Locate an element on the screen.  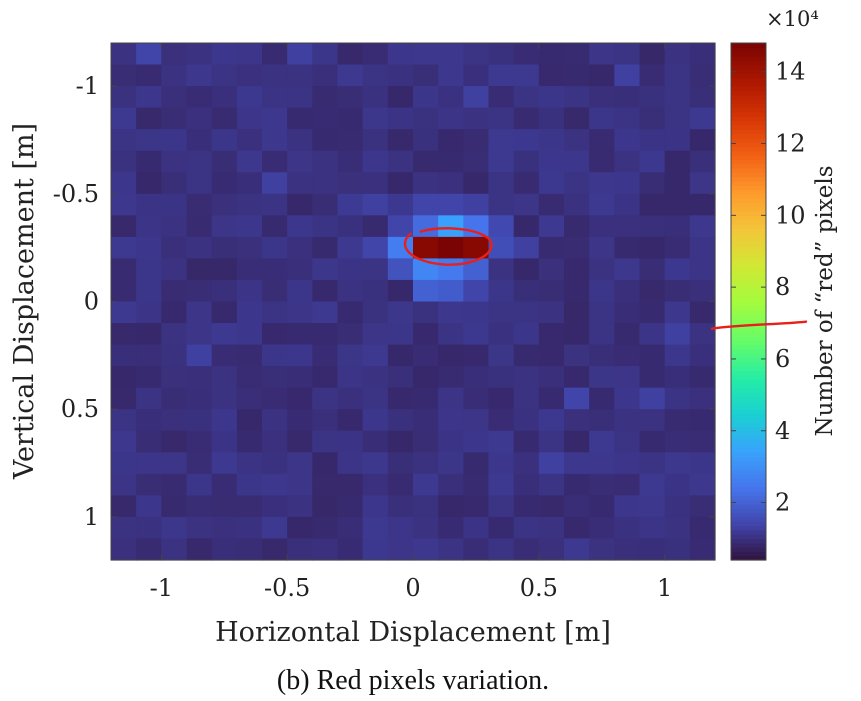
y-tick-label: 0 is located at coordinates (91, 302).